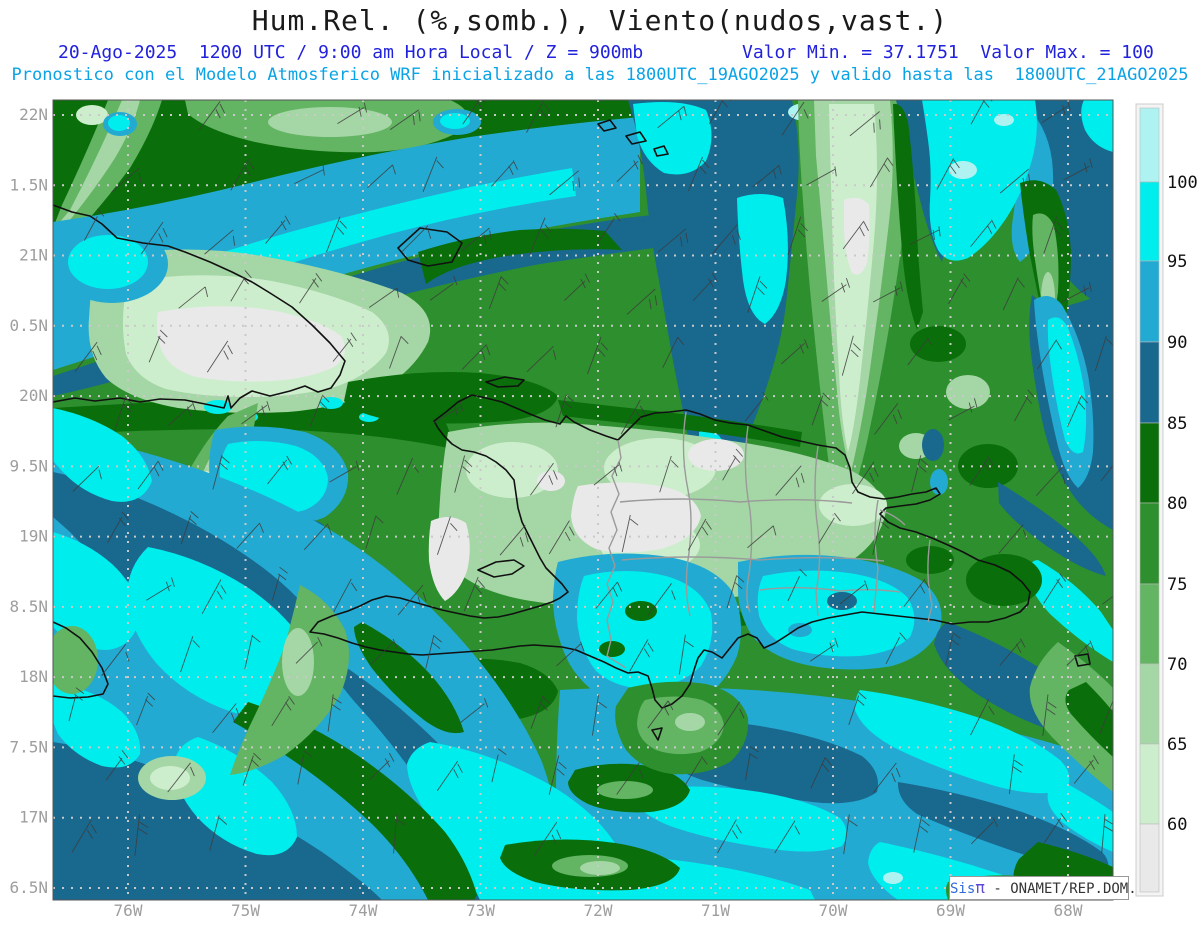  What do you see at coordinates (1082, 660) in the screenshot?
I see `mona-island` at bounding box center [1082, 660].